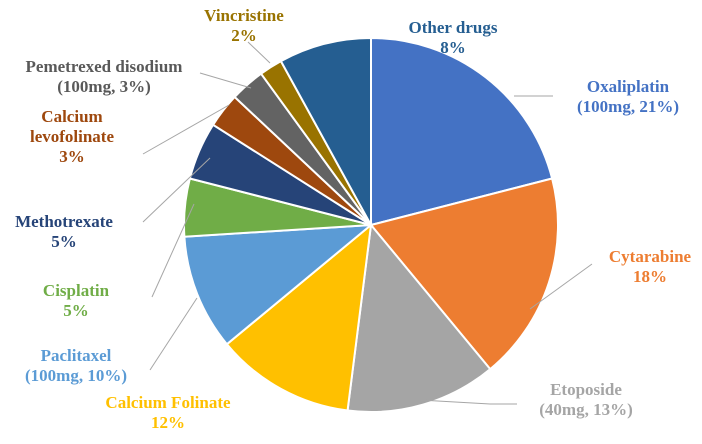  Describe the element at coordinates (176, 190) in the screenshot. I see `leader-line-methotrexate` at that location.